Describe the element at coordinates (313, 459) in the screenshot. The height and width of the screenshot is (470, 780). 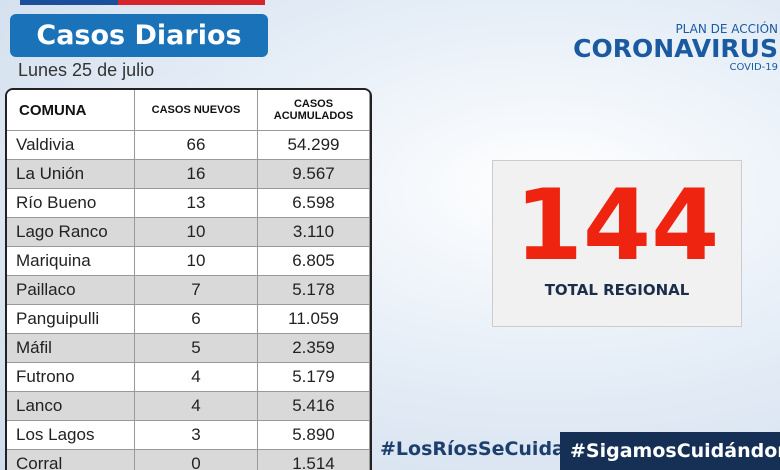
I see `table-cell: 1.514` at that location.